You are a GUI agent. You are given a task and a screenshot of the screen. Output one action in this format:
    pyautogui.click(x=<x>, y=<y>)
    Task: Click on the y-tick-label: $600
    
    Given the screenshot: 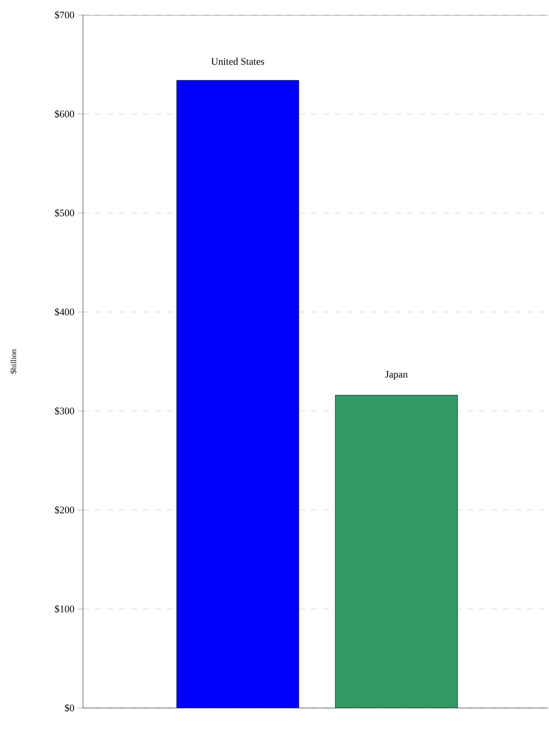 What is the action you would take?
    pyautogui.click(x=64, y=114)
    